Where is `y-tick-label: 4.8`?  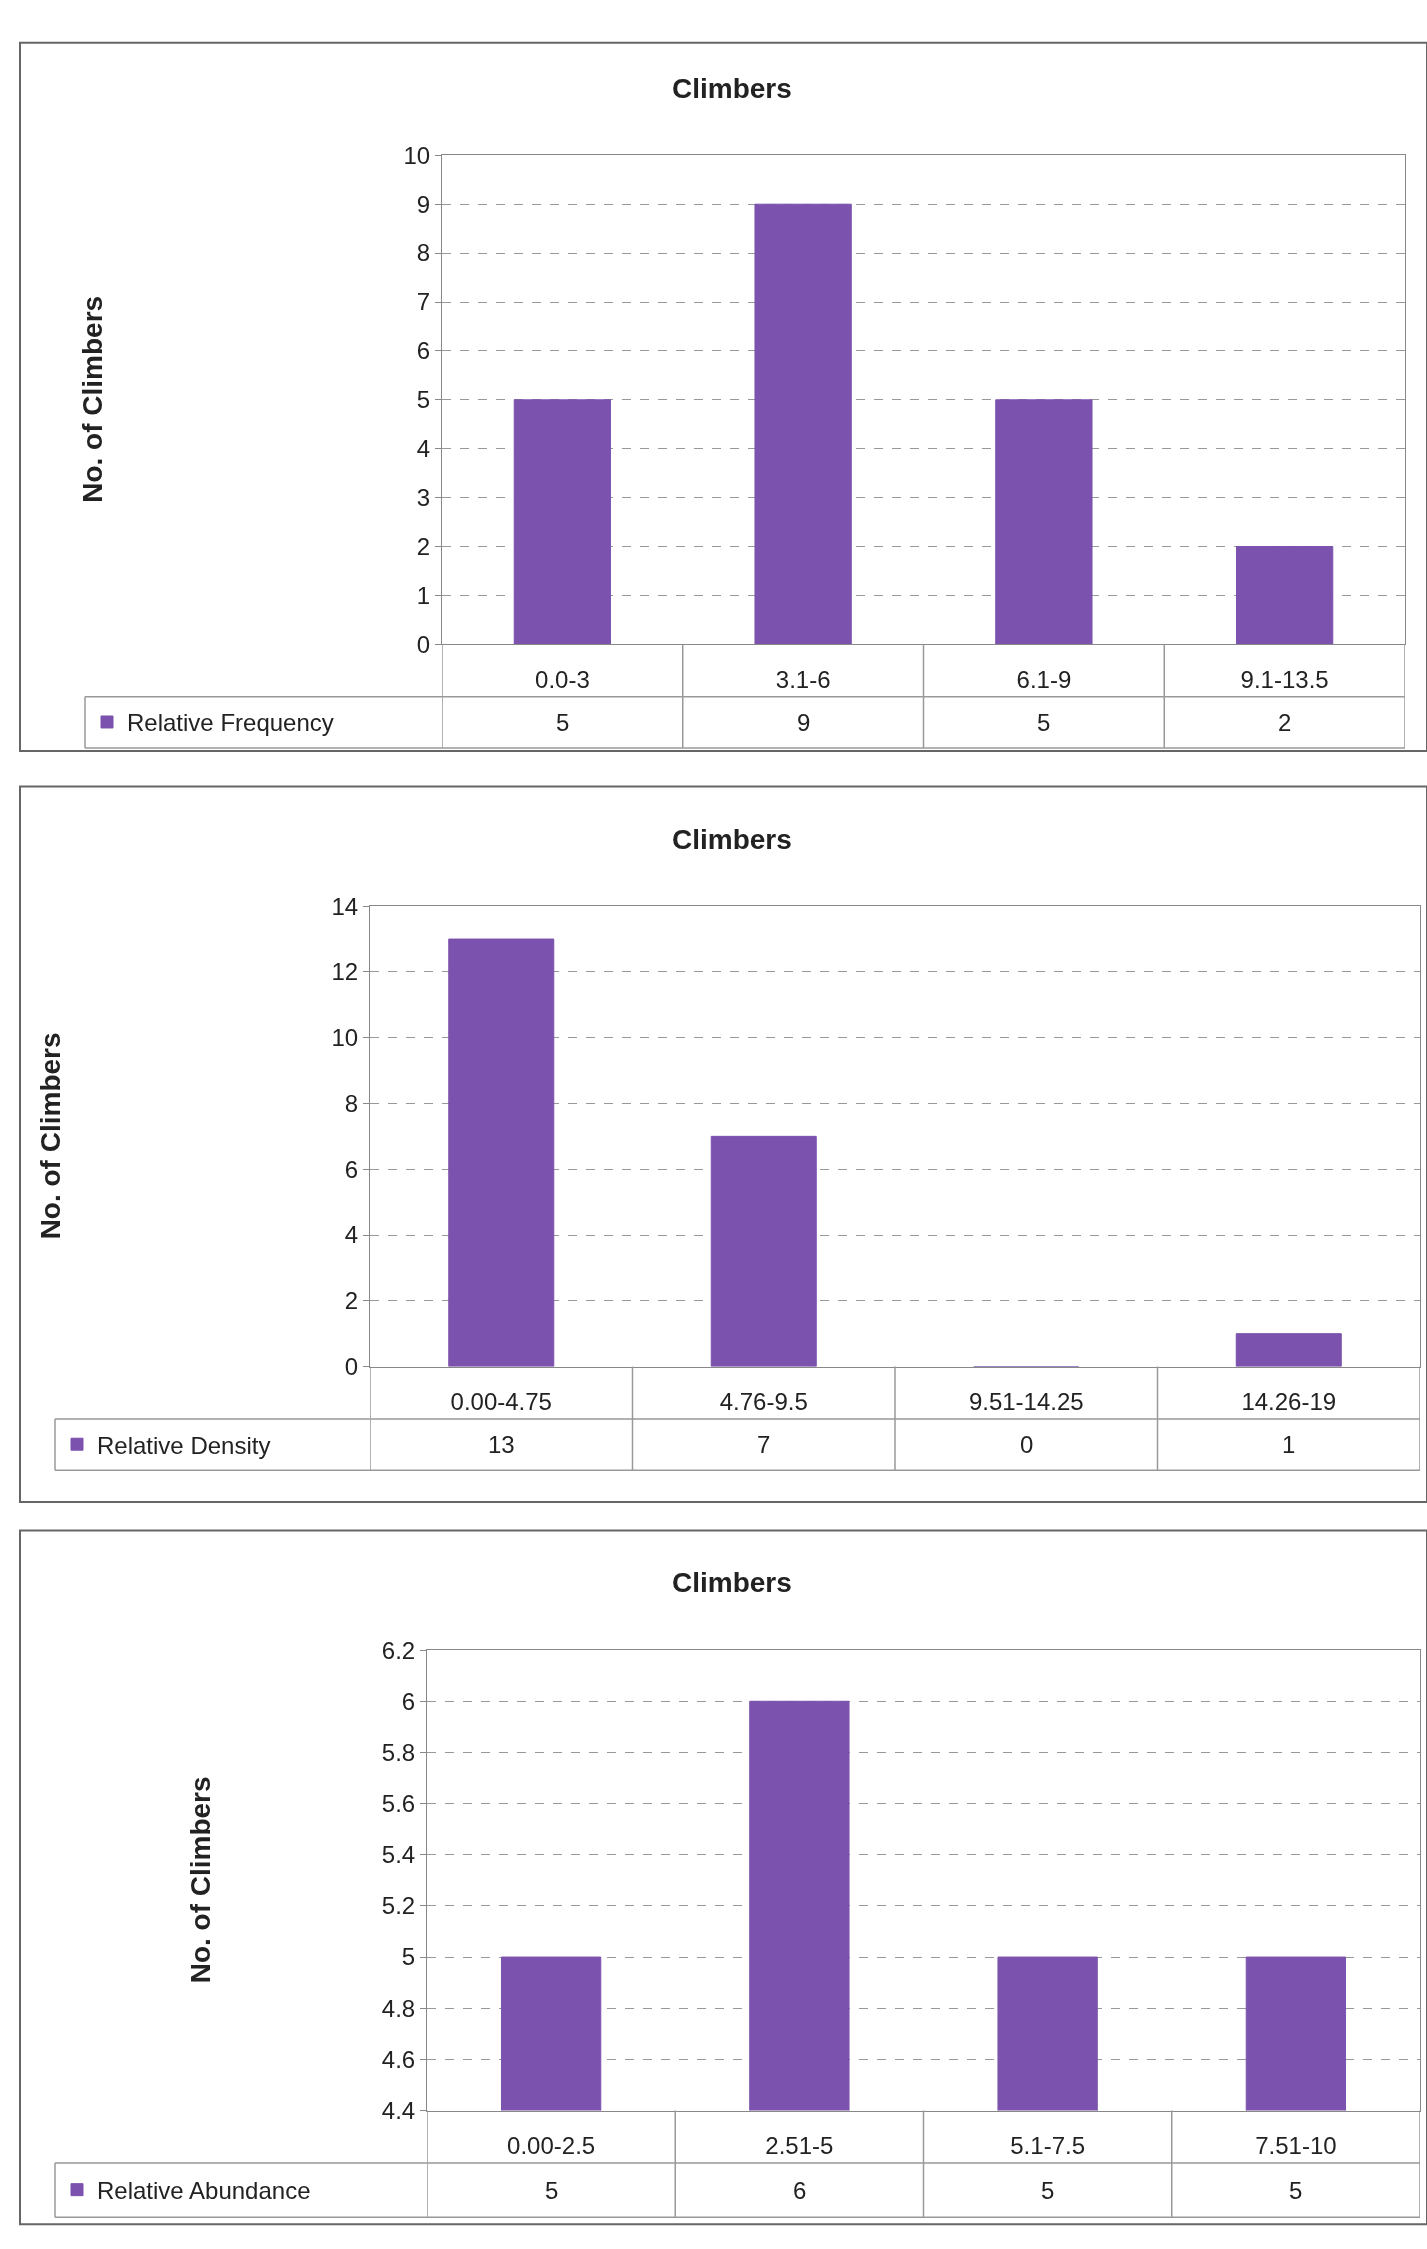
y-tick-label: 4.8 is located at coordinates (398, 2008).